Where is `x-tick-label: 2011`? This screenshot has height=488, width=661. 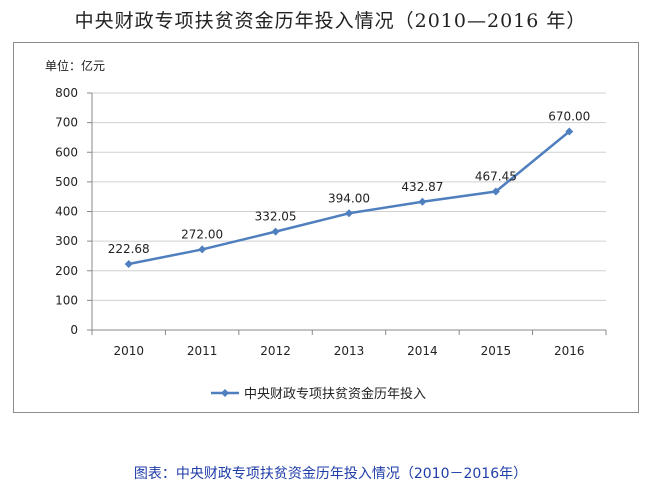 x-tick-label: 2011 is located at coordinates (202, 351).